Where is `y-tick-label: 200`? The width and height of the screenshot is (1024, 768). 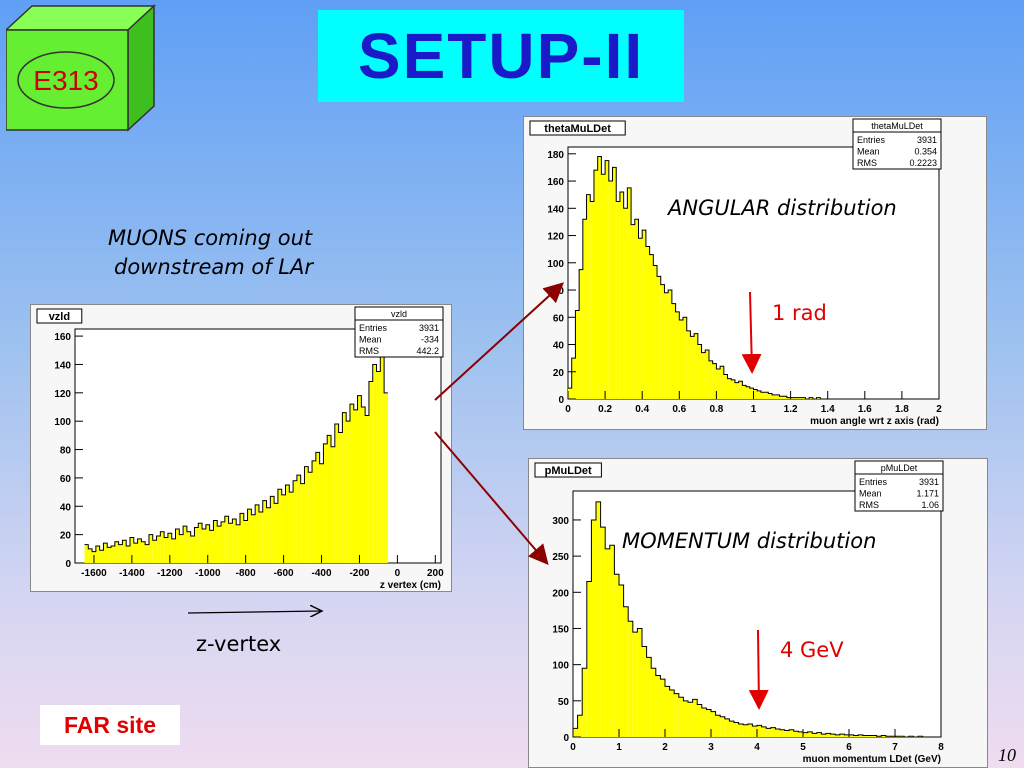 y-tick-label: 200 is located at coordinates (560, 593).